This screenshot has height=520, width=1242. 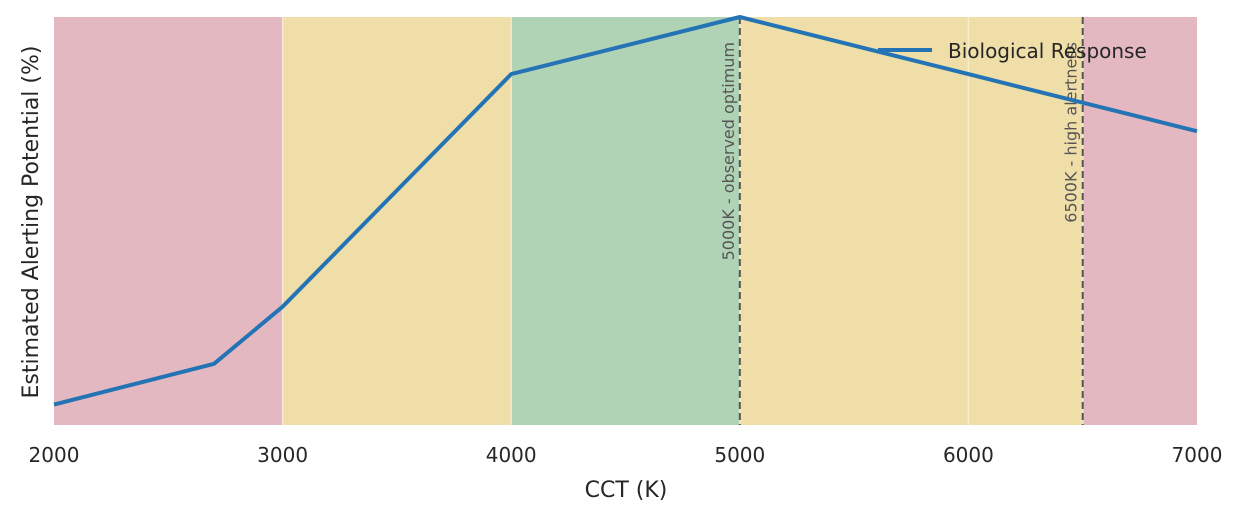 What do you see at coordinates (1047, 51) in the screenshot?
I see `legend-label-biological-response: Biological Response` at bounding box center [1047, 51].